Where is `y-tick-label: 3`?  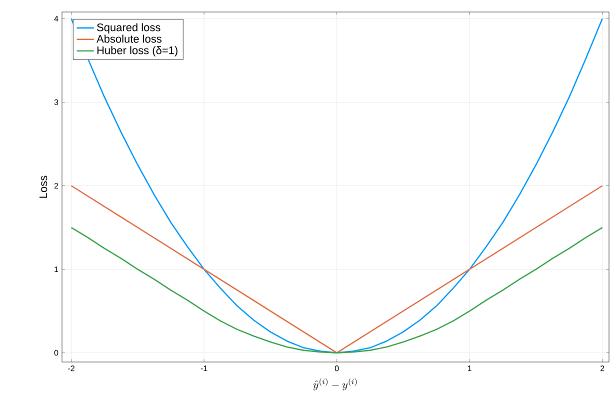 y-tick-label: 3 is located at coordinates (56, 102).